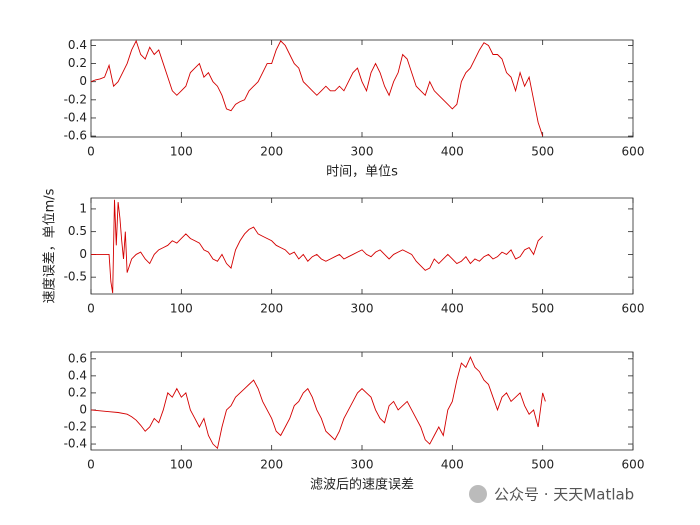  Describe the element at coordinates (77, 358) in the screenshot. I see `y-tick-label: 0.6` at that location.